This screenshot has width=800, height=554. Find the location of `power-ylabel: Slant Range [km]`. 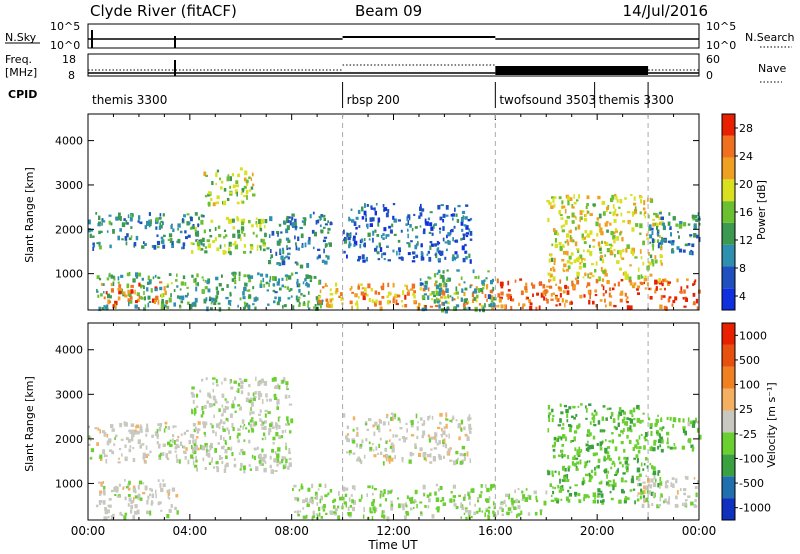

power-ylabel: Slant Range [km] is located at coordinates (29, 215).